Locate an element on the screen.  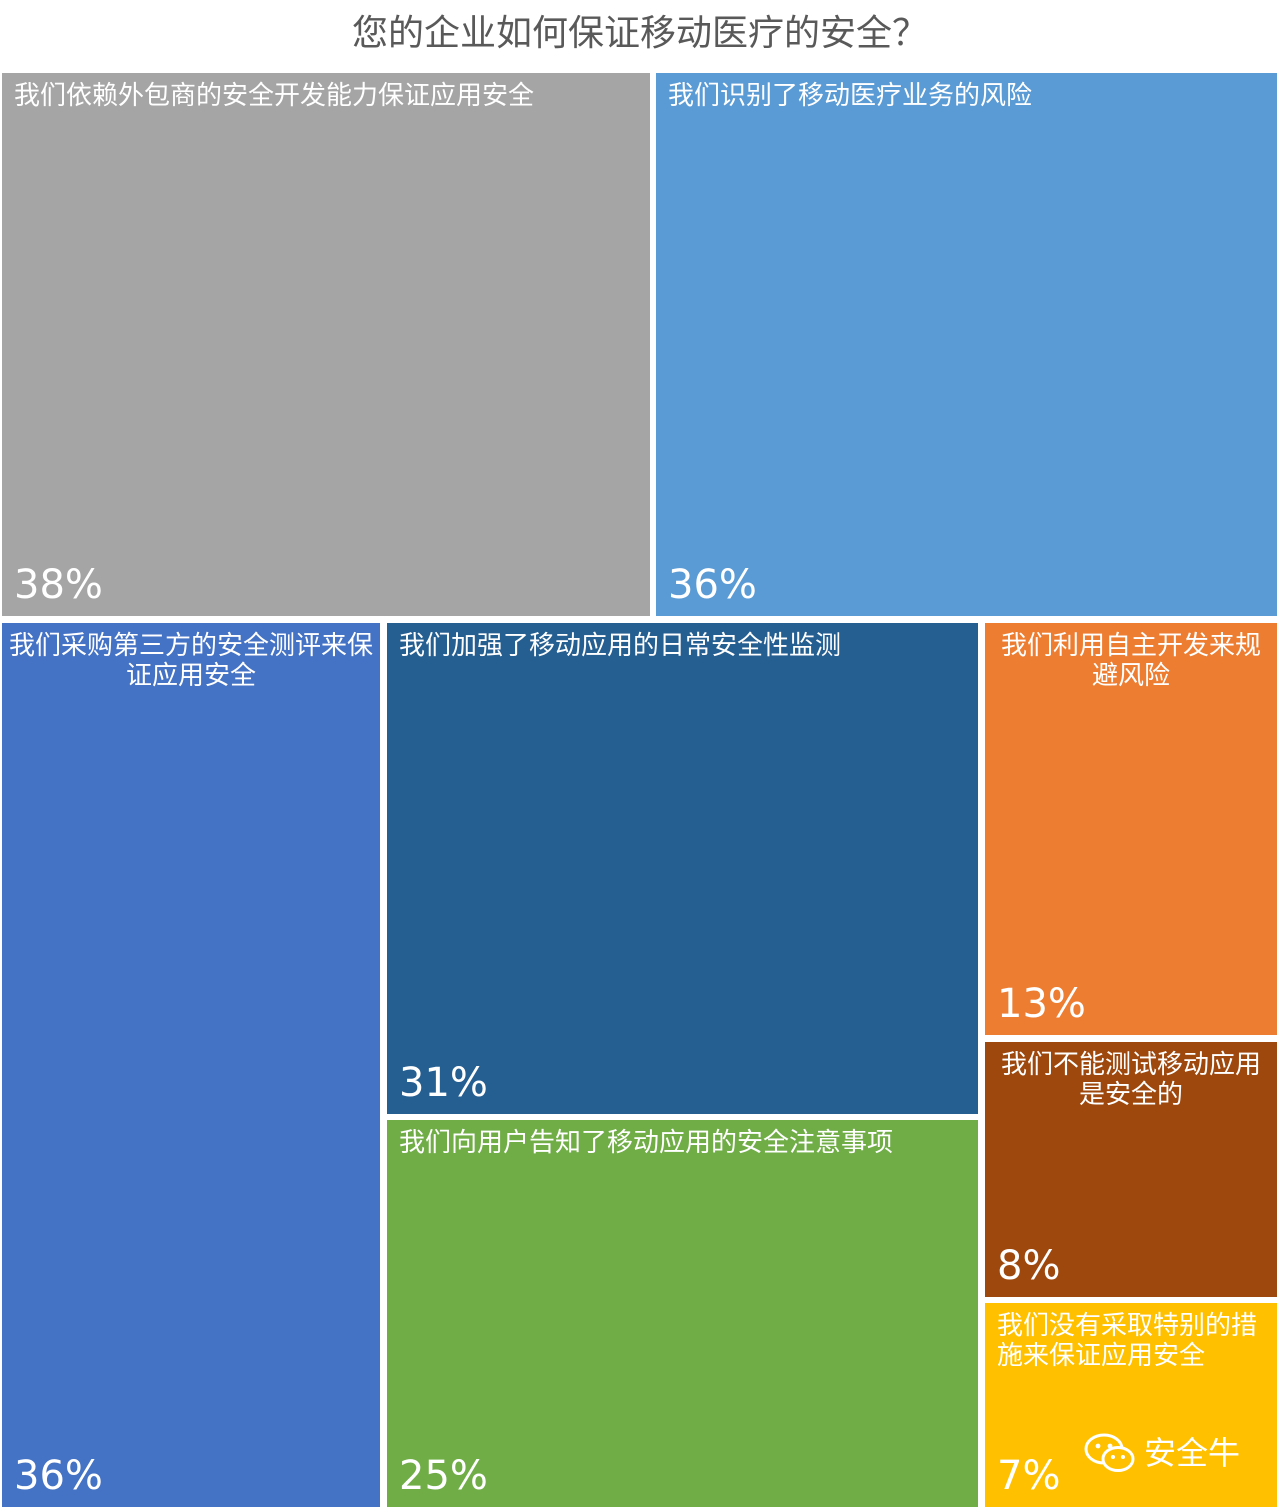
watermark-text: 安全牛 is located at coordinates (1191, 1453).